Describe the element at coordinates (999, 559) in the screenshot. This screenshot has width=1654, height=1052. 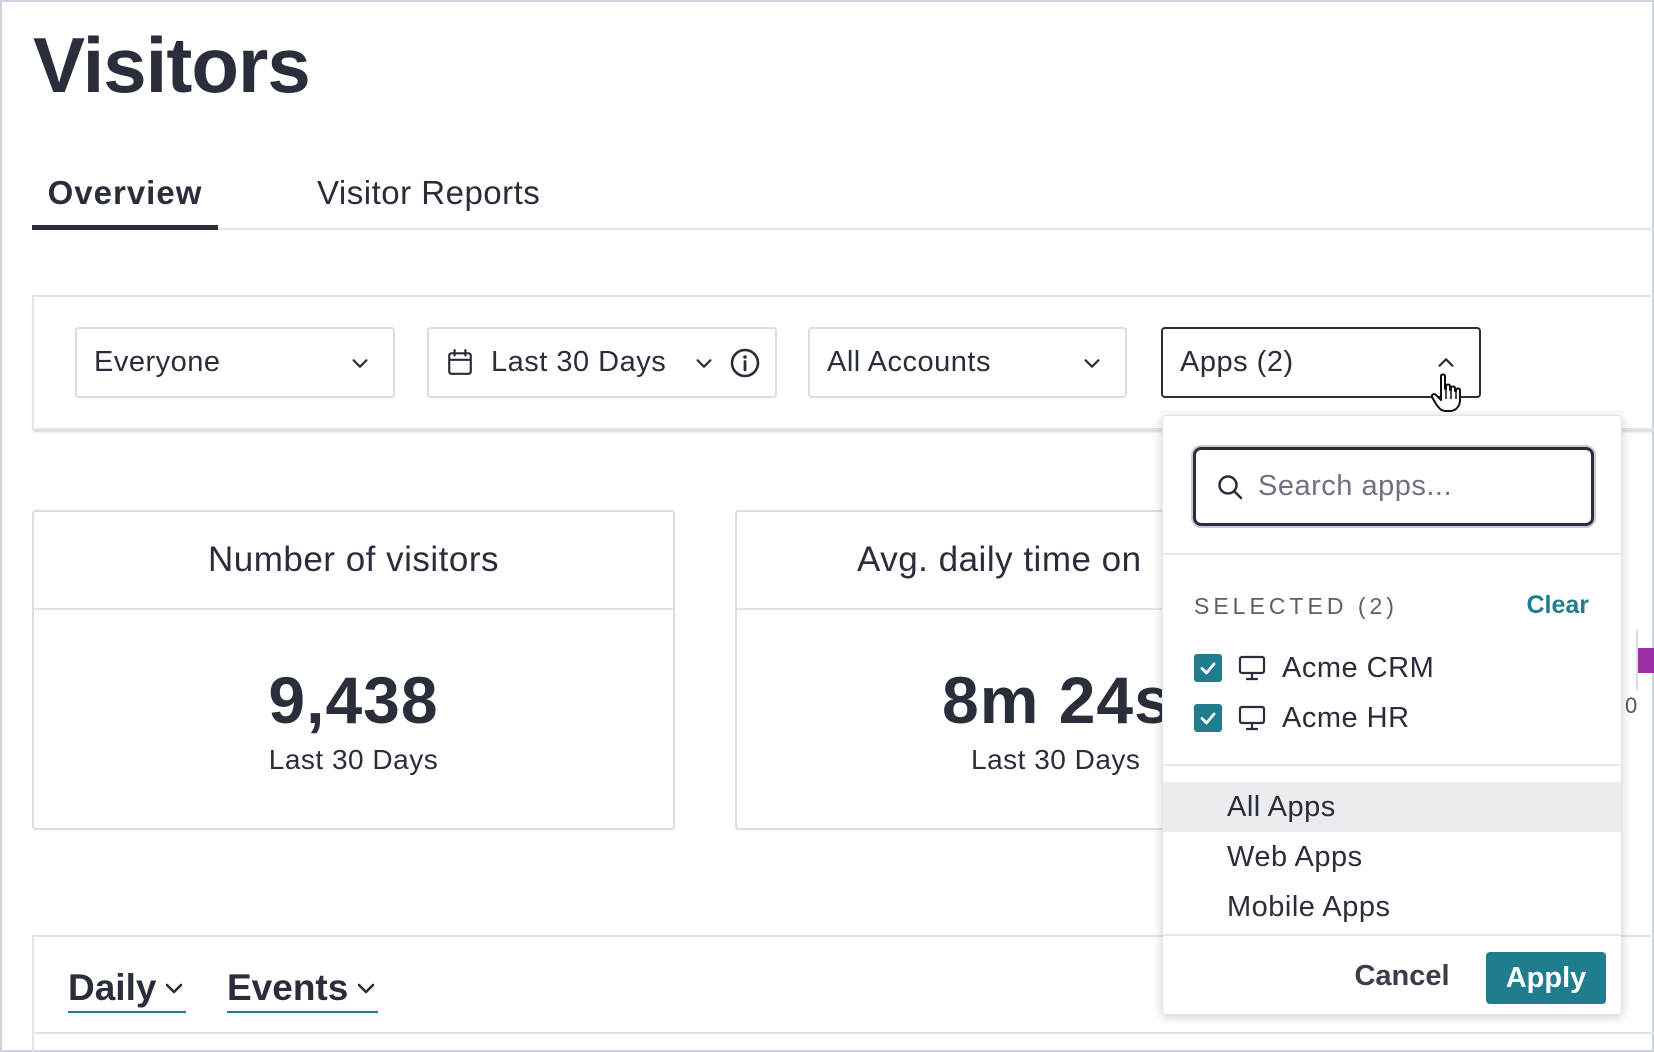
I see `card-title-text: Avg. daily time on` at that location.